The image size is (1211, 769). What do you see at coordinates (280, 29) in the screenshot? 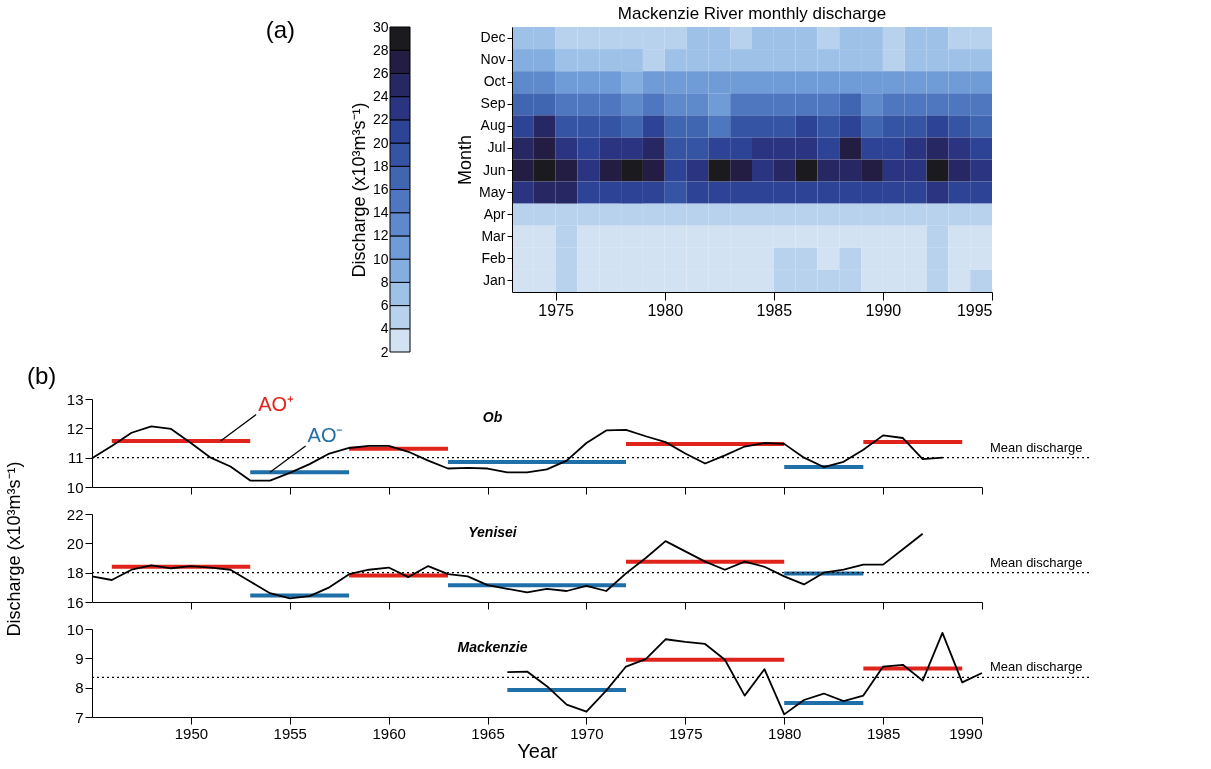
I see `text: (a)` at bounding box center [280, 29].